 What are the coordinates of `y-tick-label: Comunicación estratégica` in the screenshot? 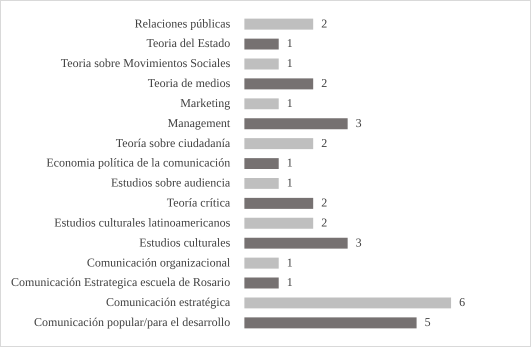 It's located at (168, 302).